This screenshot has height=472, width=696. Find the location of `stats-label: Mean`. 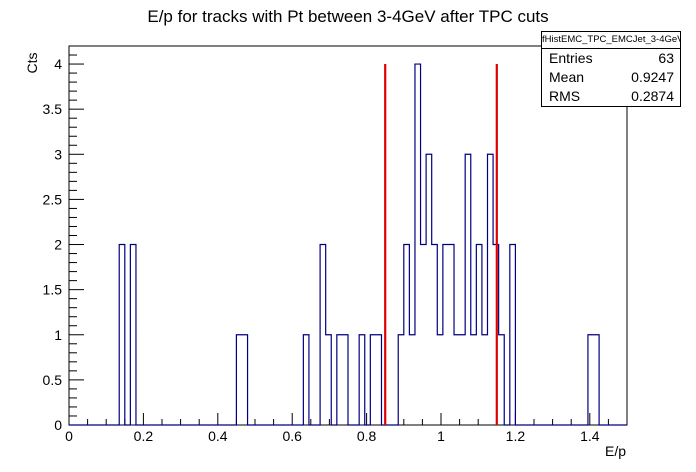

stats-label: Mean is located at coordinates (567, 77).